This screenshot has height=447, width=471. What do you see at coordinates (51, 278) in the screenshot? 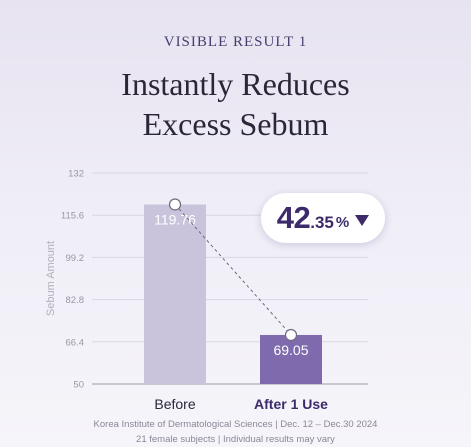
I see `y-axis-label: Sebum Amount` at bounding box center [51, 278].